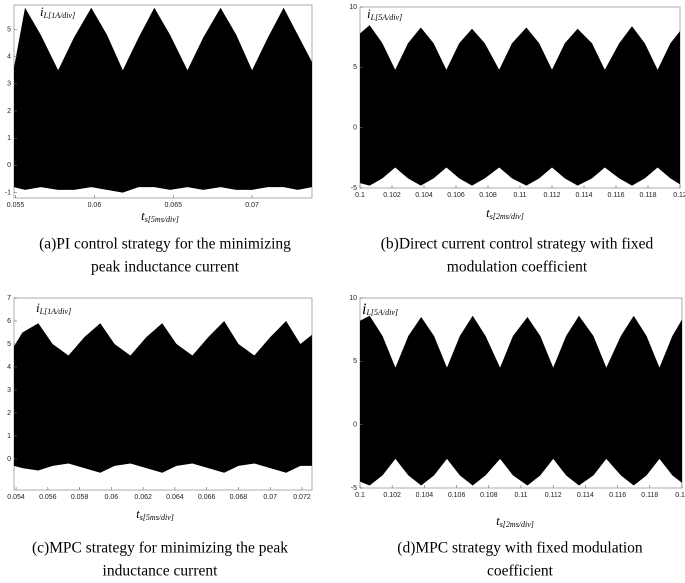  I want to click on caption: coefficient, so click(520, 571).